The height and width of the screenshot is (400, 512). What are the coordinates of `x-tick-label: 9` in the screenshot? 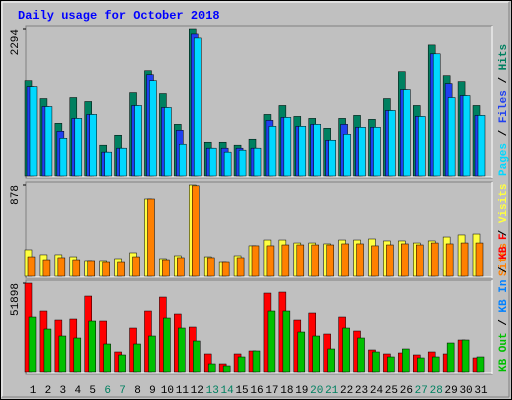 It's located at (152, 391).